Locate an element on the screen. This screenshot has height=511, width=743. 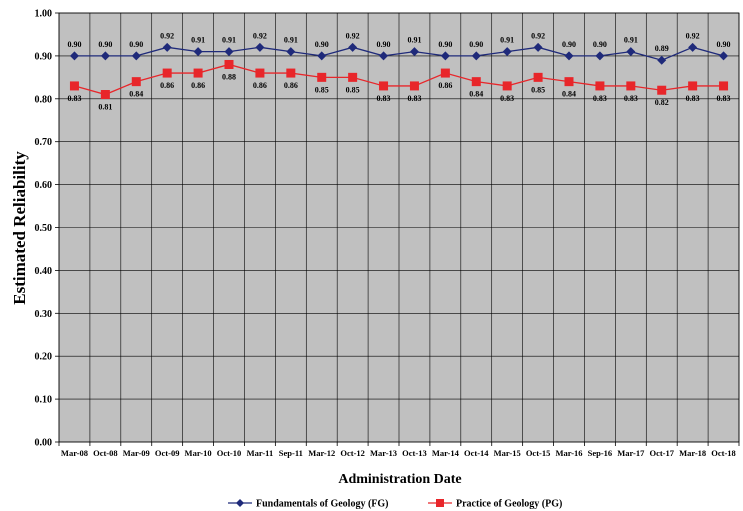
x-axis-title: Administration Date is located at coordinates (399, 479).